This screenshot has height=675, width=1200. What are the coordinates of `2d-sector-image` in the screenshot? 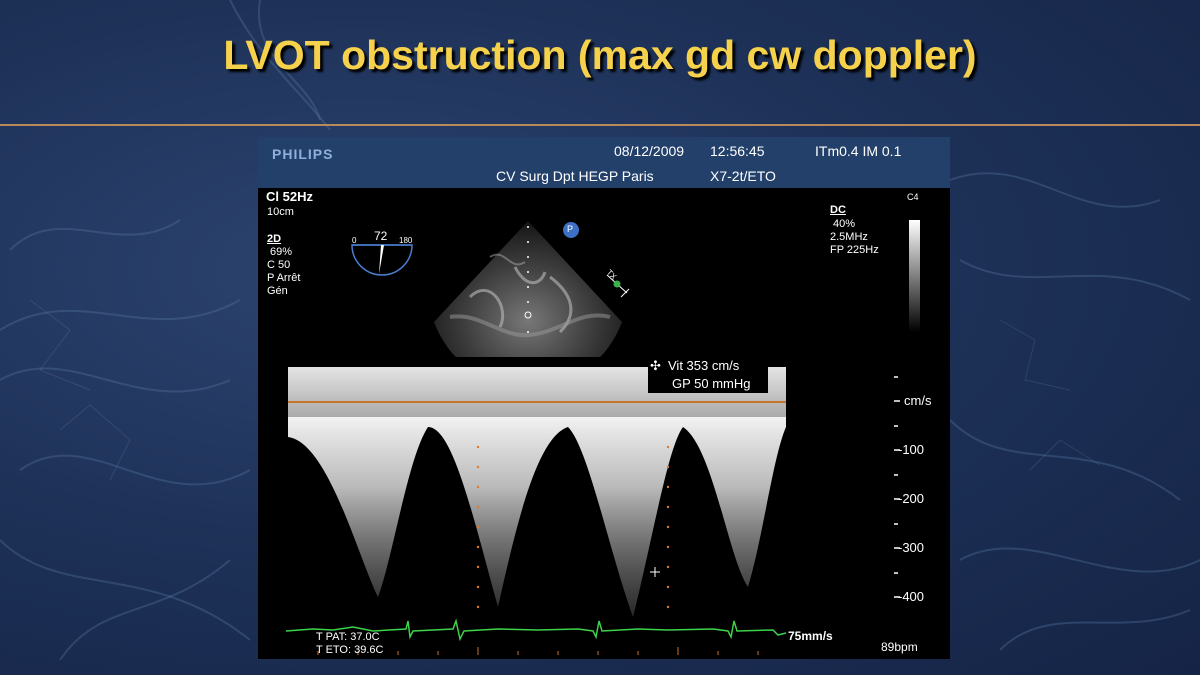 It's located at (528, 289).